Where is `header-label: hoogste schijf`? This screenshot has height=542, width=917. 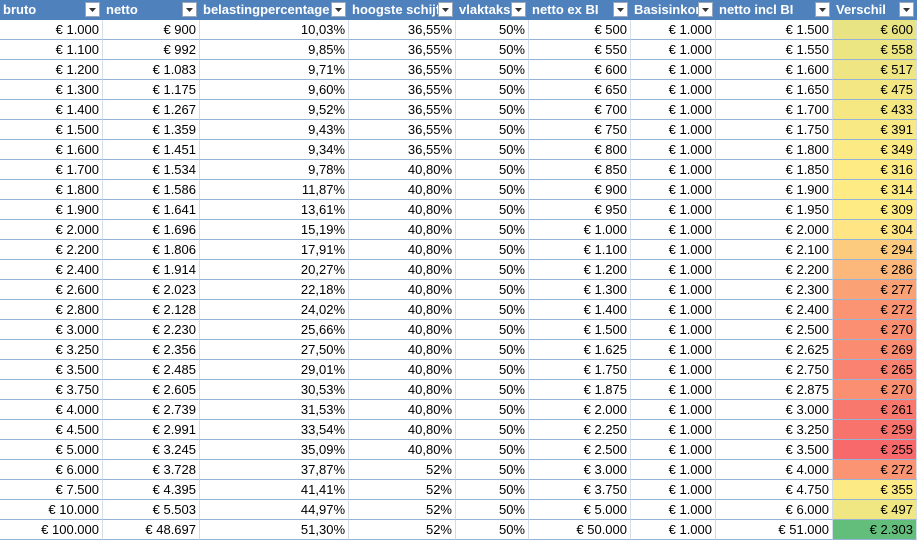
header-label: hoogste schijf is located at coordinates (395, 9).